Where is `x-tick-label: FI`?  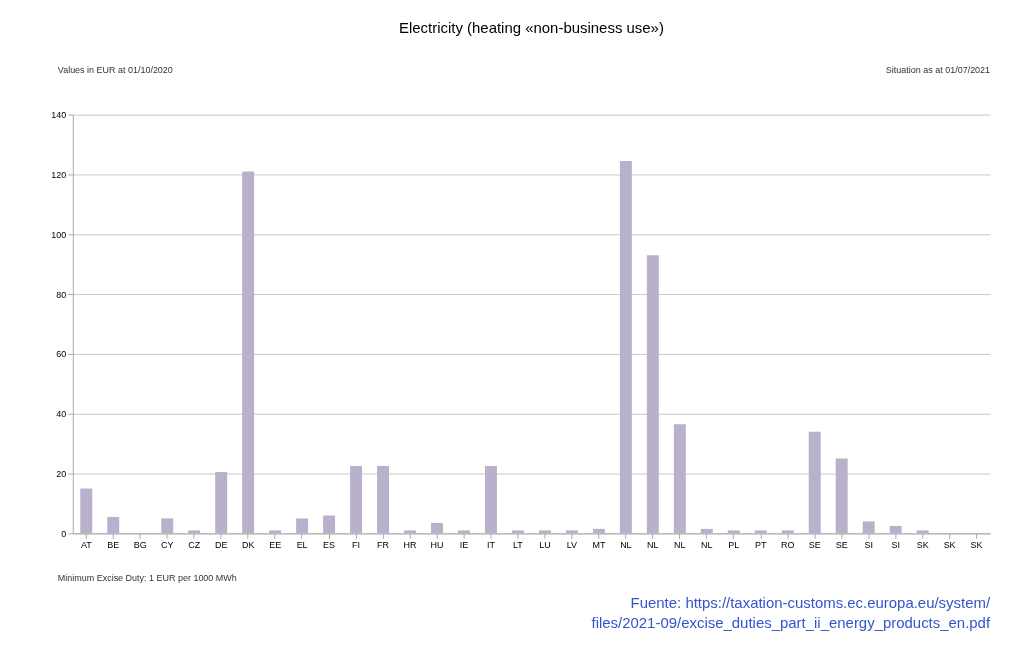 x-tick-label: FI is located at coordinates (356, 544).